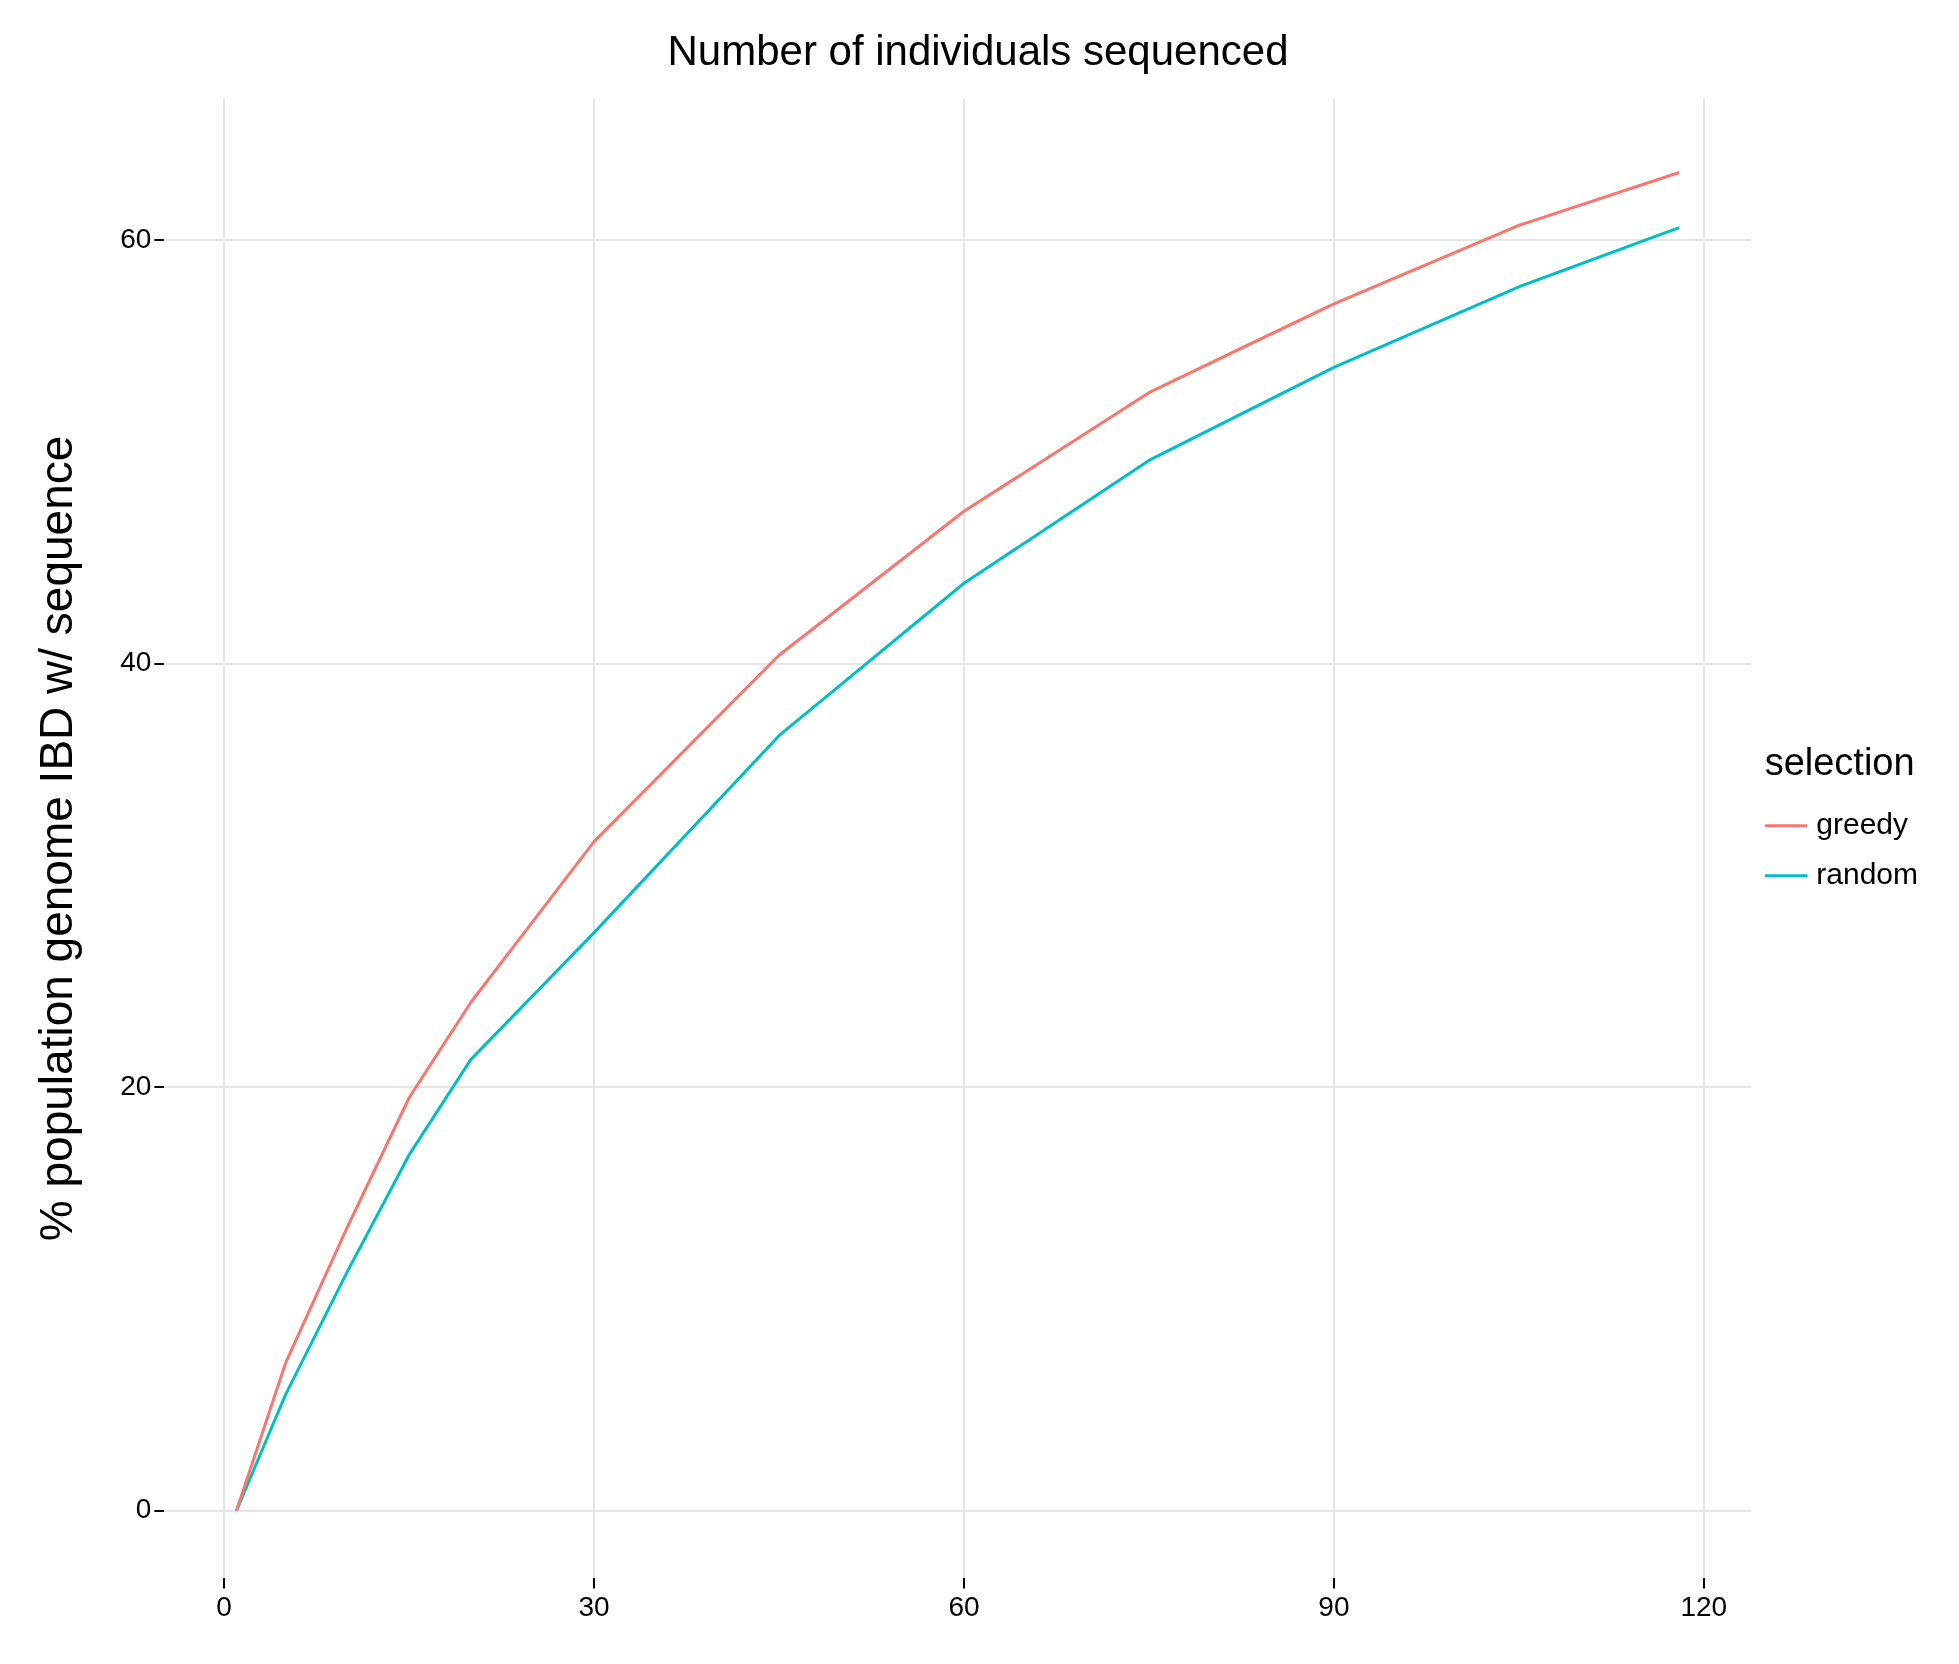 This screenshot has width=1959, height=1664. What do you see at coordinates (1334, 1606) in the screenshot?
I see `x-tick-label: 90` at bounding box center [1334, 1606].